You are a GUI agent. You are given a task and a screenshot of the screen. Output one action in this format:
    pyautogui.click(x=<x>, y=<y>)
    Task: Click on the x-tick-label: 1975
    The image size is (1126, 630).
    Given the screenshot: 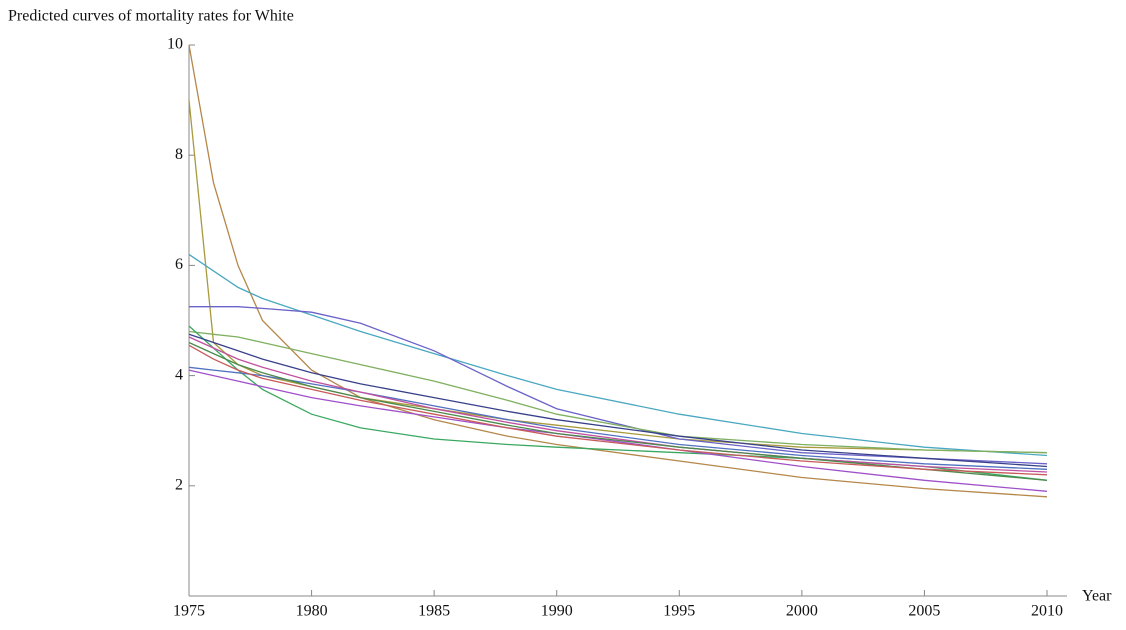 What is the action you would take?
    pyautogui.click(x=189, y=611)
    